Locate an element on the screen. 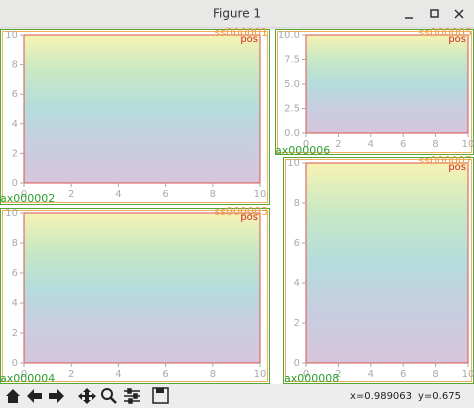 The width and height of the screenshot is (474, 412). axes-label: ax000006 is located at coordinates (302, 150).